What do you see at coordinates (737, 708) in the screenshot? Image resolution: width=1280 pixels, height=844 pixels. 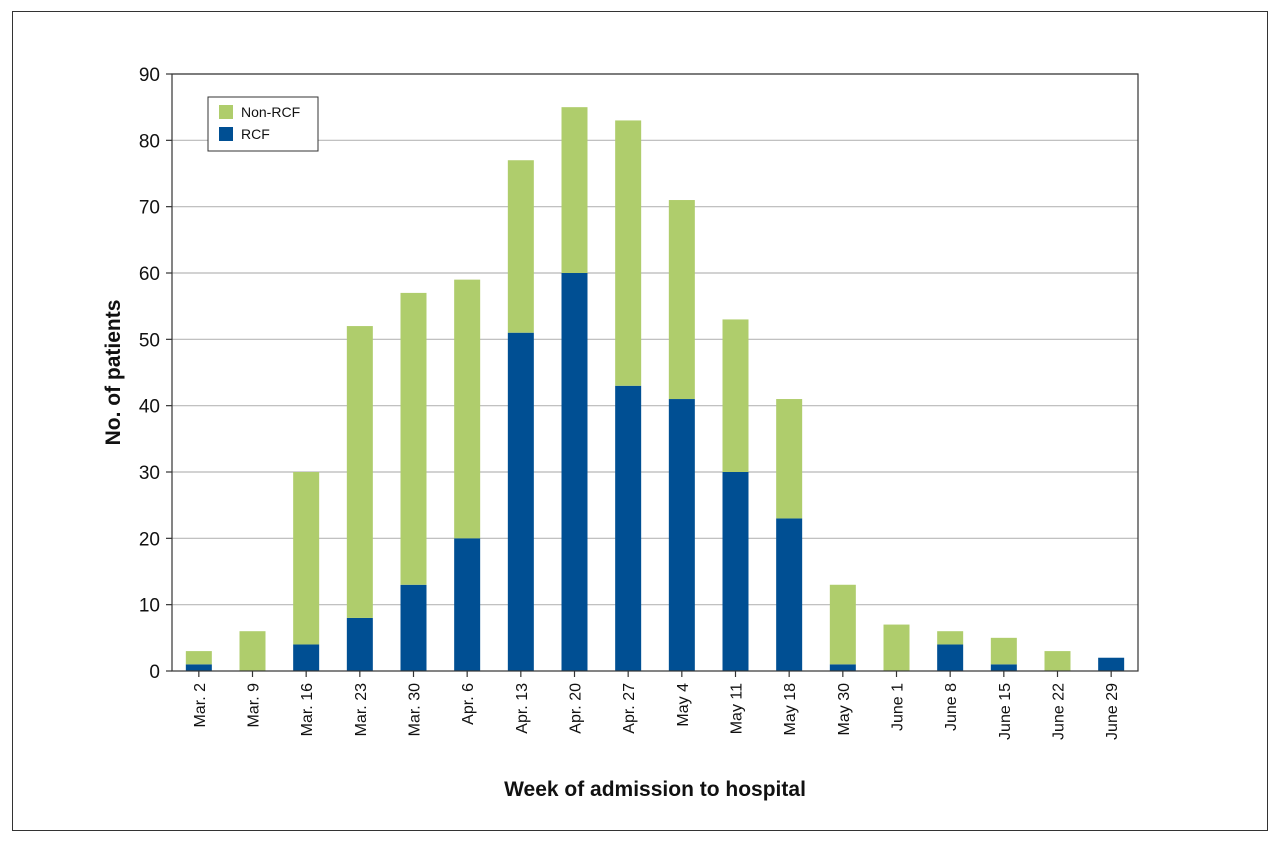 I see `x-tick-label: May 11` at bounding box center [737, 708].